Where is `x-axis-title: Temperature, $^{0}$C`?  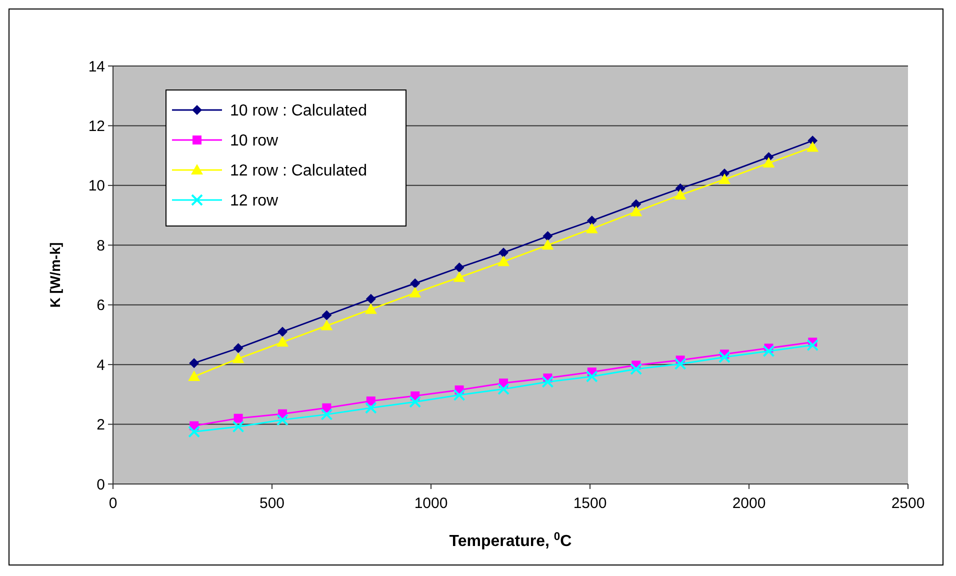 x-axis-title: Temperature, $^{0}$C is located at coordinates (510, 540).